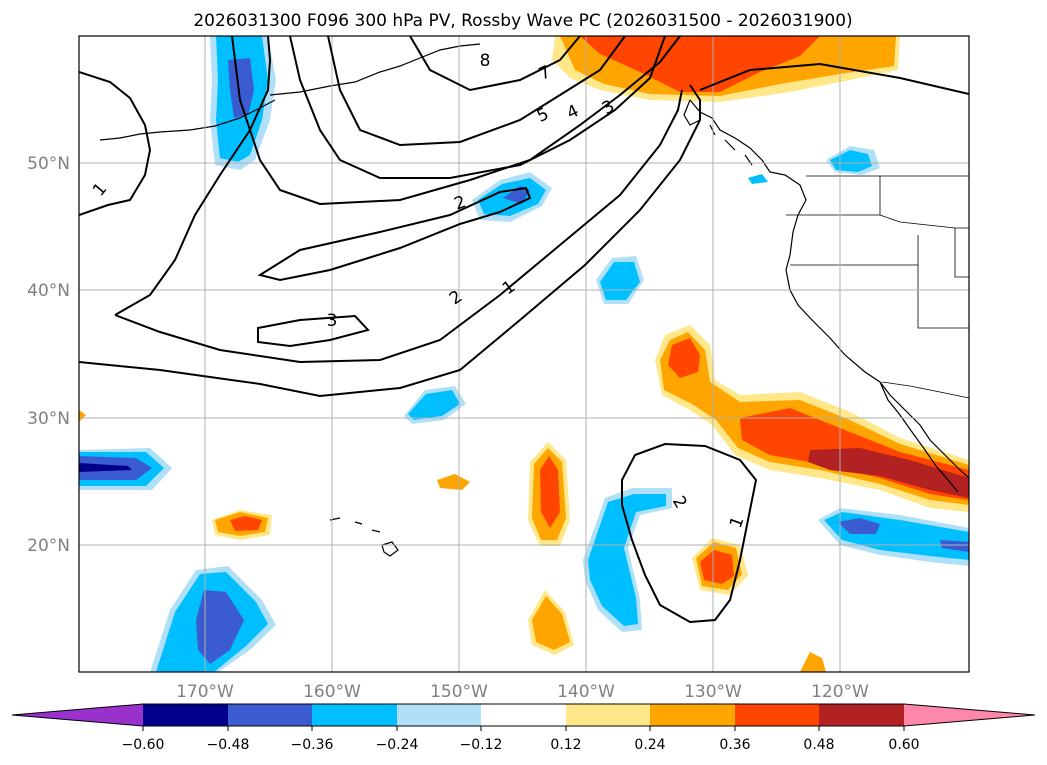 The image size is (1047, 765). I want to click on colorbar-tick-label: −0.60, so click(143, 745).